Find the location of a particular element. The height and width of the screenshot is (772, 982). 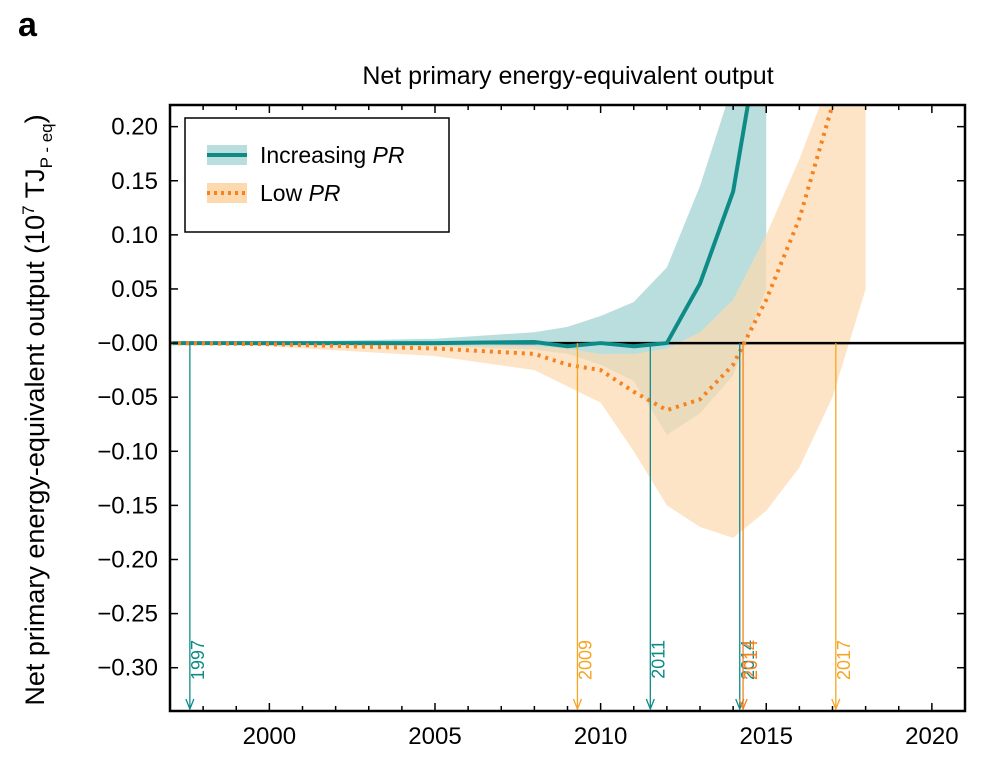

x-tick-label-4: 2020 is located at coordinates (931, 736).